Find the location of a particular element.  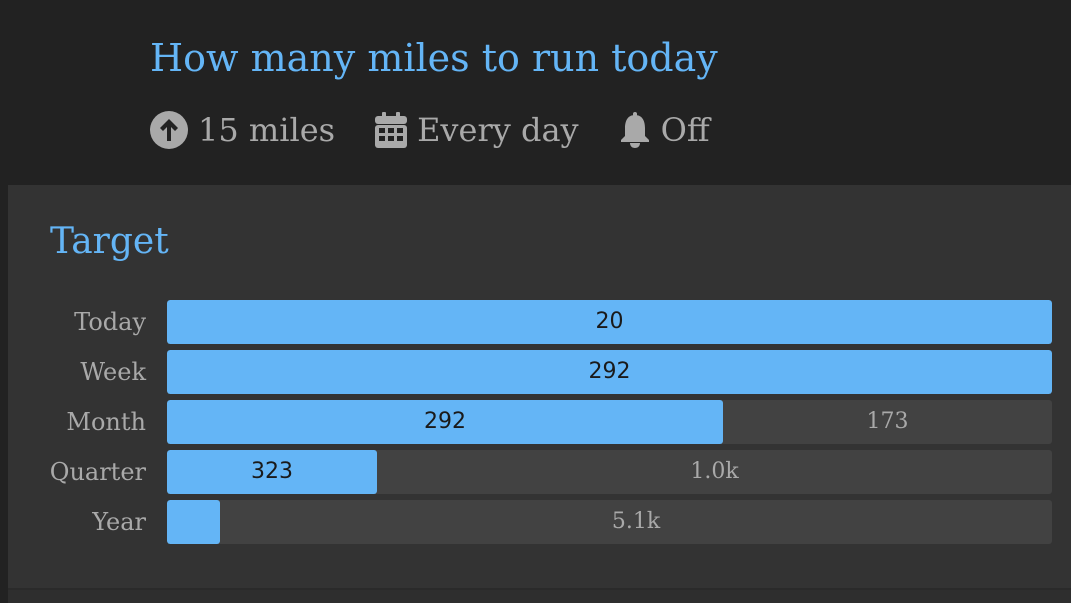

goal-frequency-text: Every day is located at coordinates (498, 130).